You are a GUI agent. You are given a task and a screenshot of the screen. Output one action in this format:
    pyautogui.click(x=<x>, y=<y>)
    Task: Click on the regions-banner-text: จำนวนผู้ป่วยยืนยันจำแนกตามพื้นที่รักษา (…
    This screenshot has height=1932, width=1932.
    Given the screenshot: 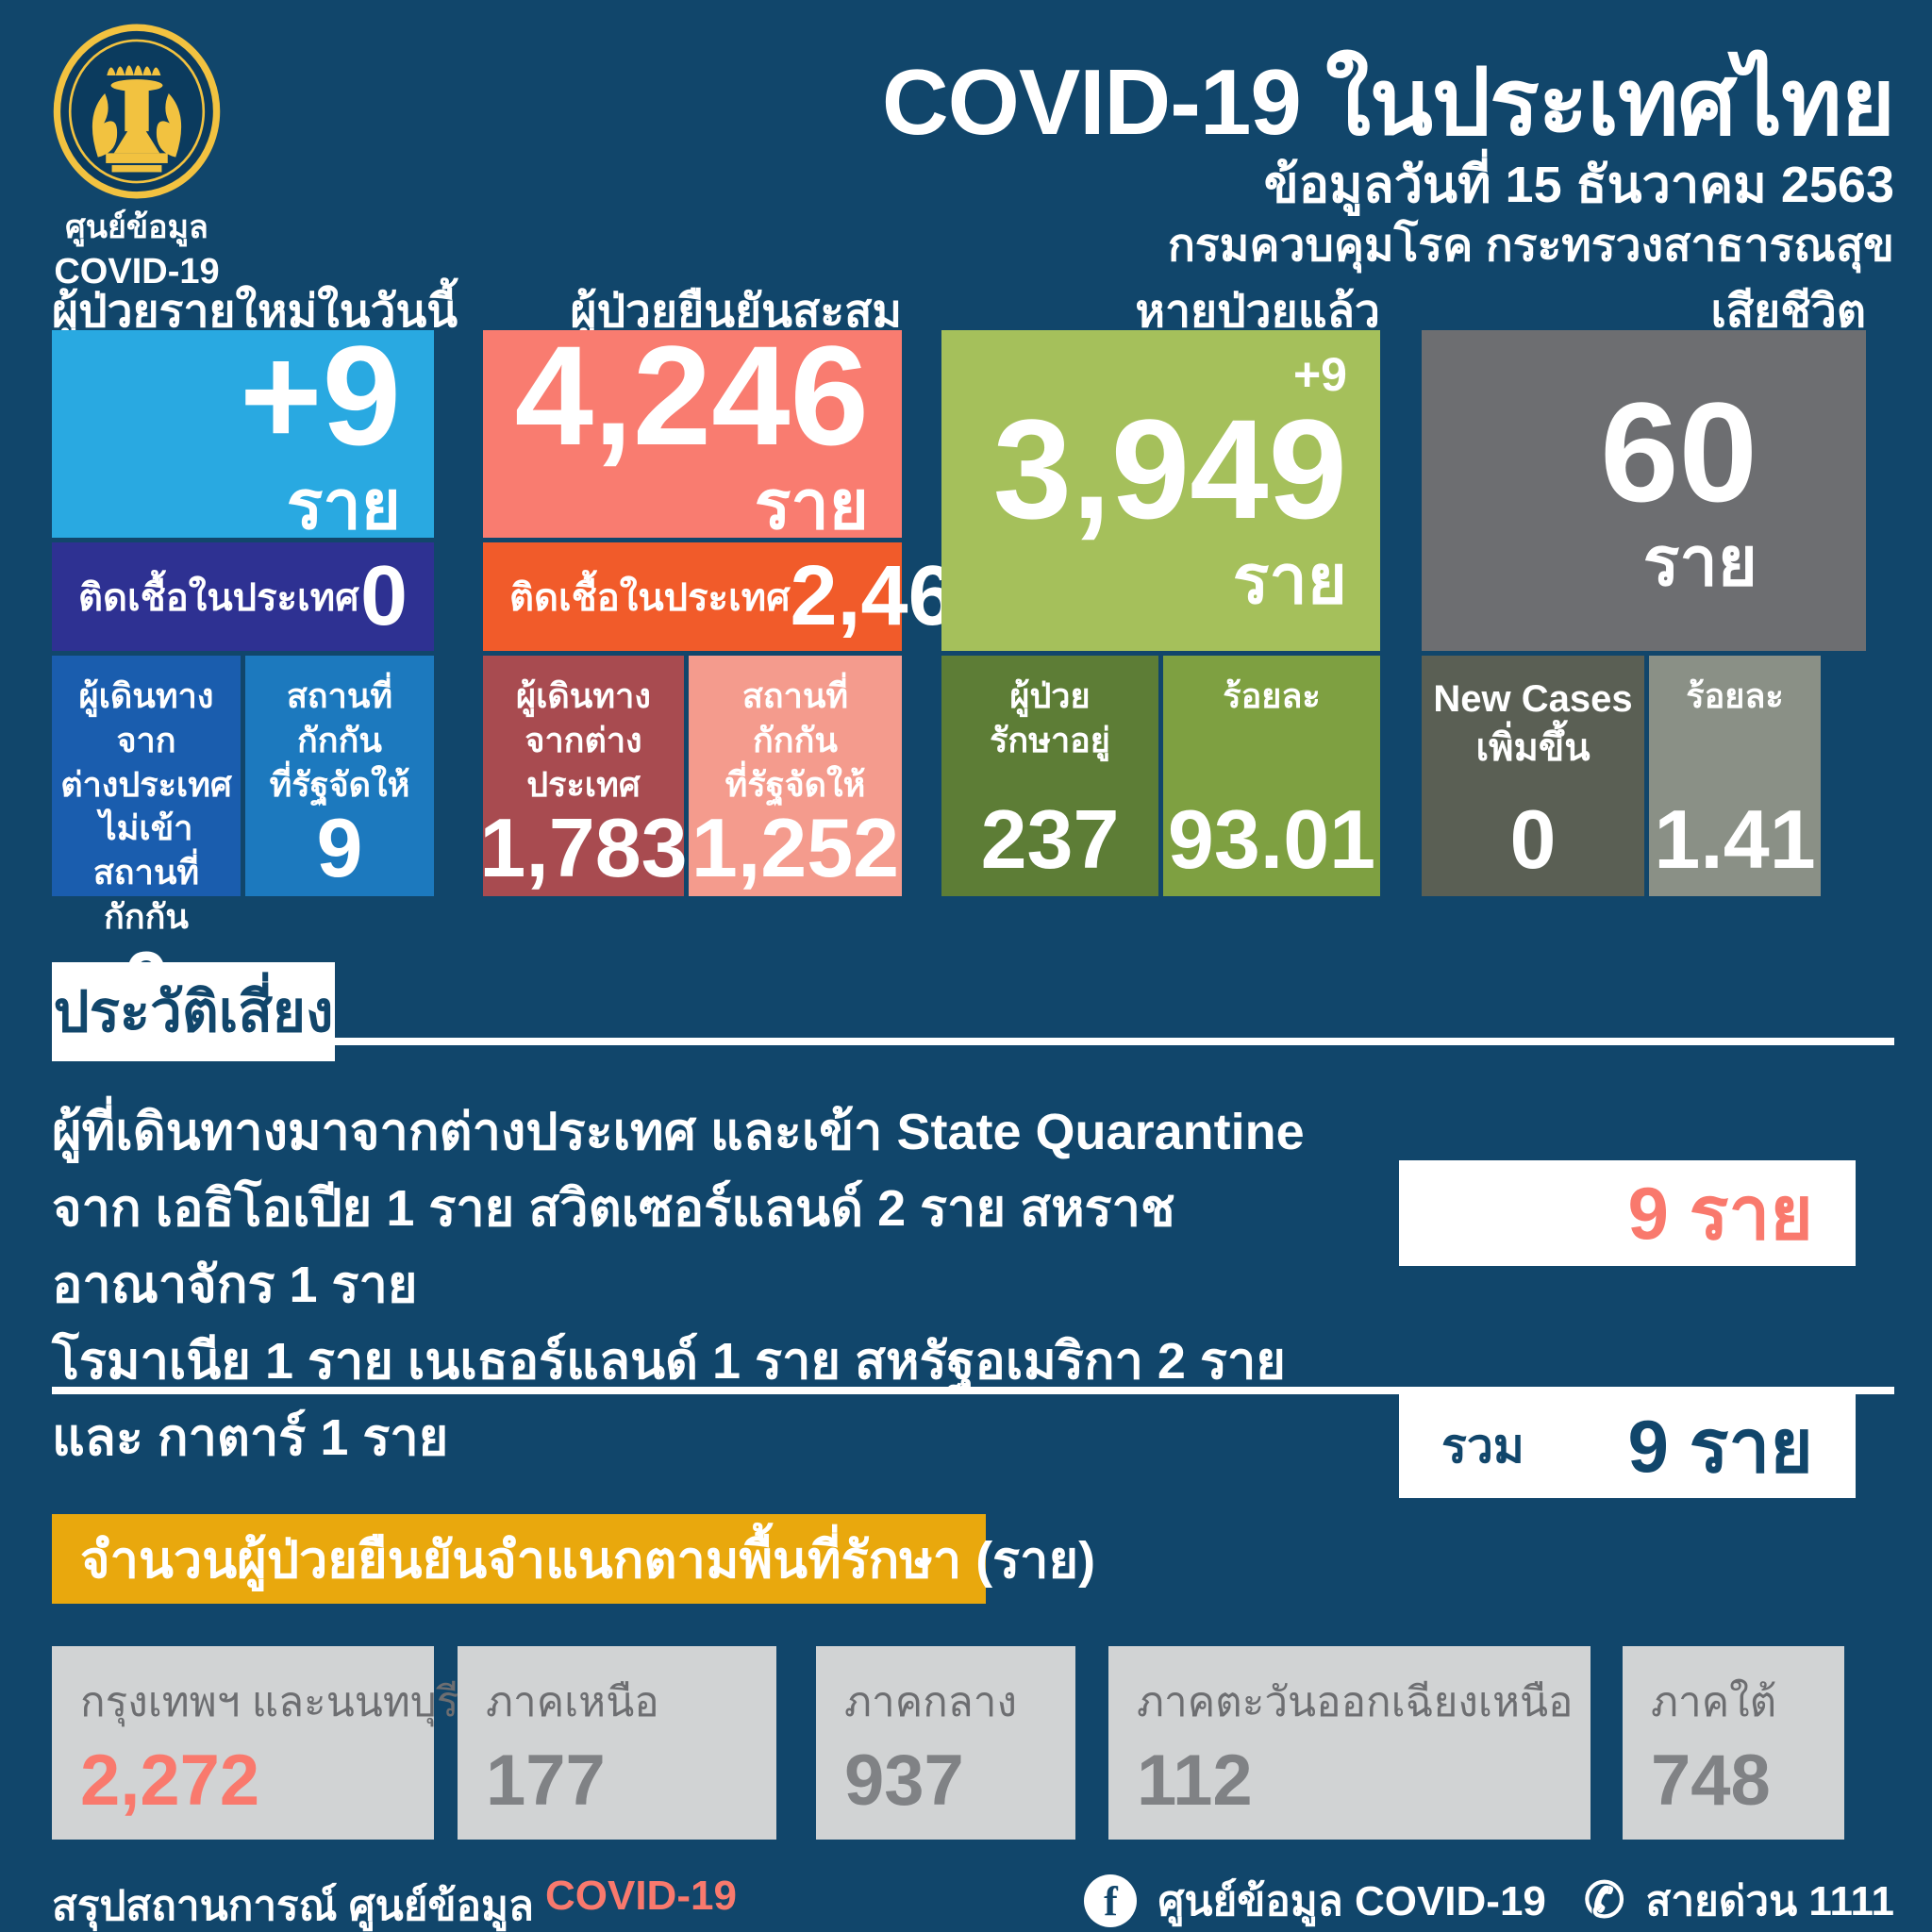 What is the action you would take?
    pyautogui.click(x=588, y=1560)
    